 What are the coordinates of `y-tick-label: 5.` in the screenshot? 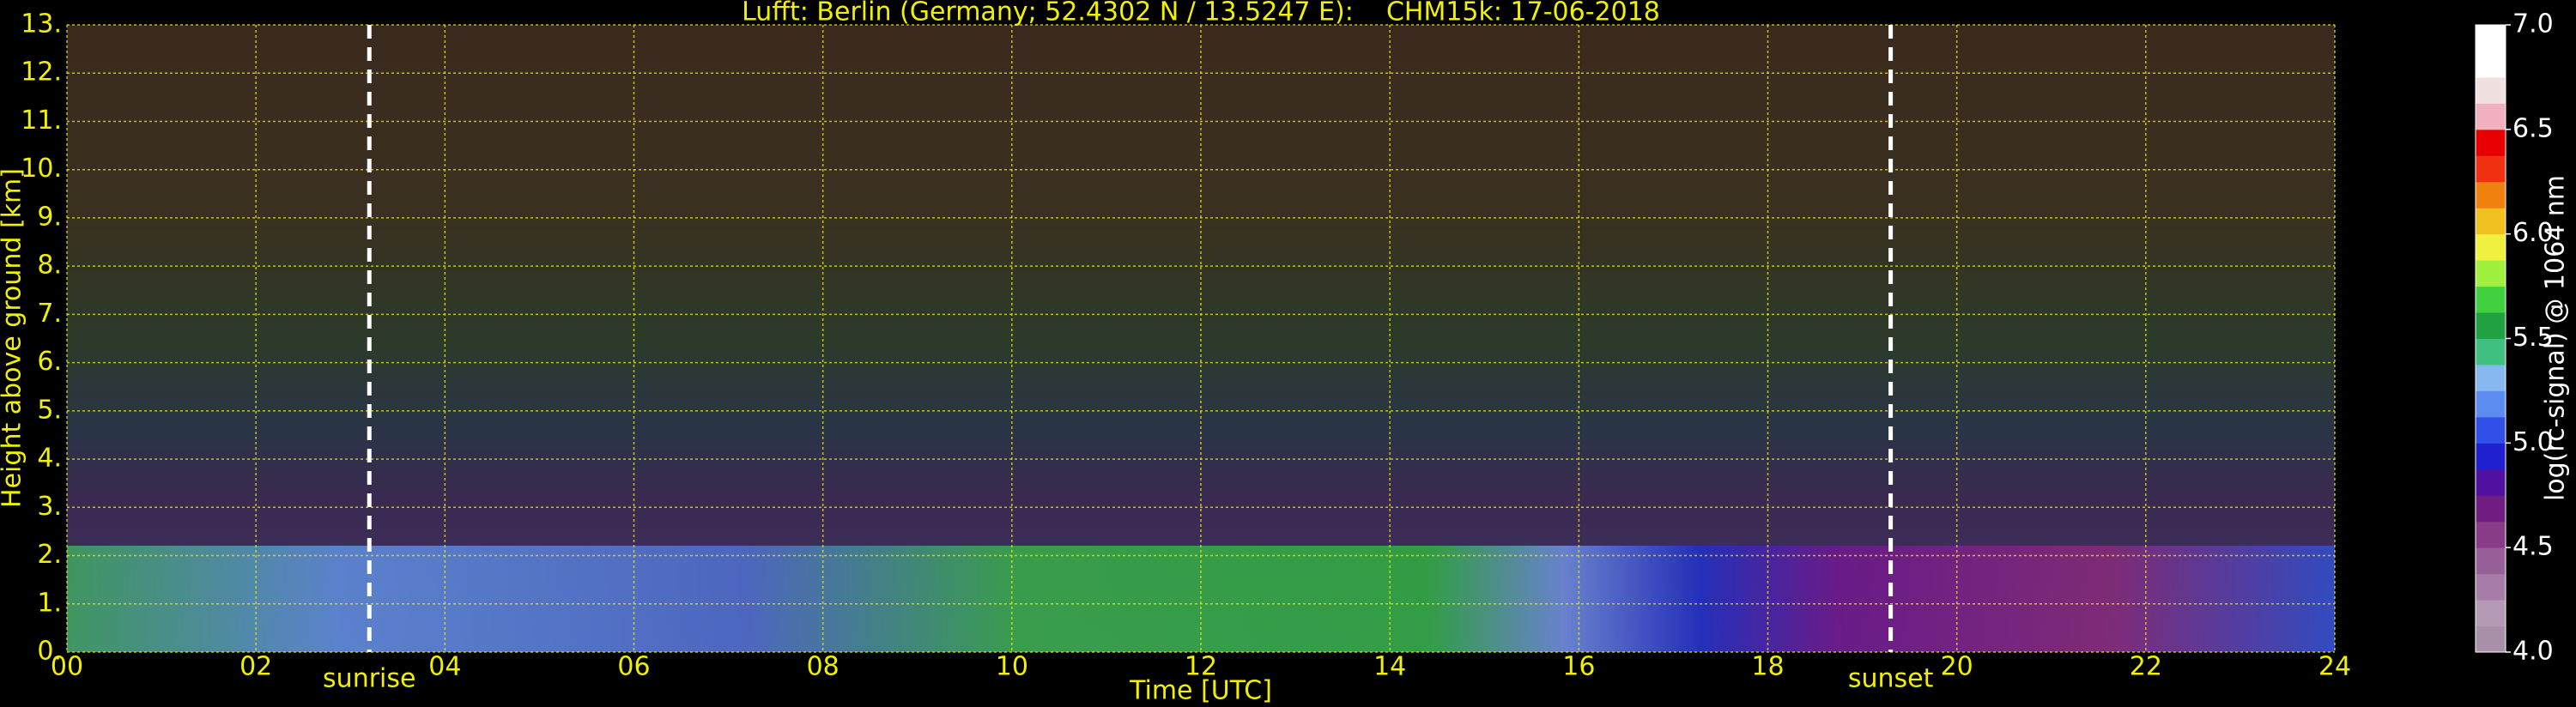 It's located at (49, 410).